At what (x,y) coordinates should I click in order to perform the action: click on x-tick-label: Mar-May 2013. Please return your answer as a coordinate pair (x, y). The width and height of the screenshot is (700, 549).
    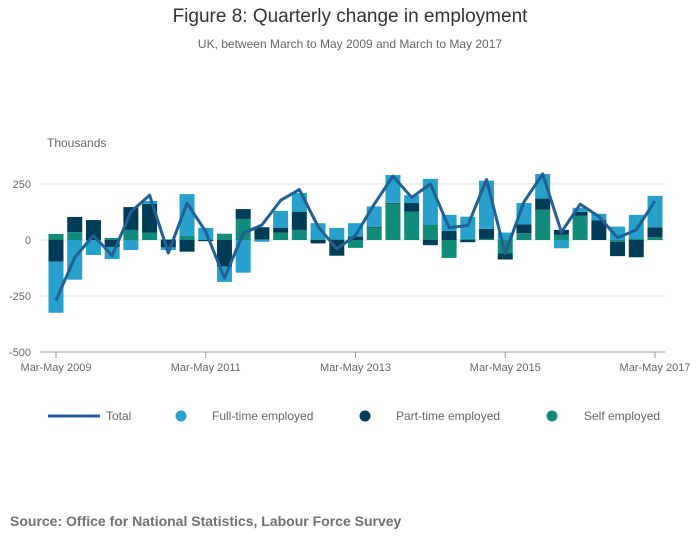
    Looking at the image, I should click on (355, 368).